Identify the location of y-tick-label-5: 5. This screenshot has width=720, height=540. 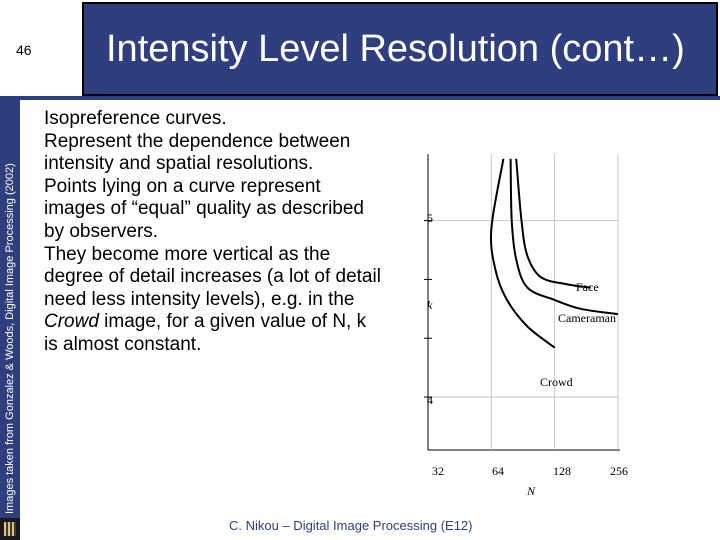
(430, 218).